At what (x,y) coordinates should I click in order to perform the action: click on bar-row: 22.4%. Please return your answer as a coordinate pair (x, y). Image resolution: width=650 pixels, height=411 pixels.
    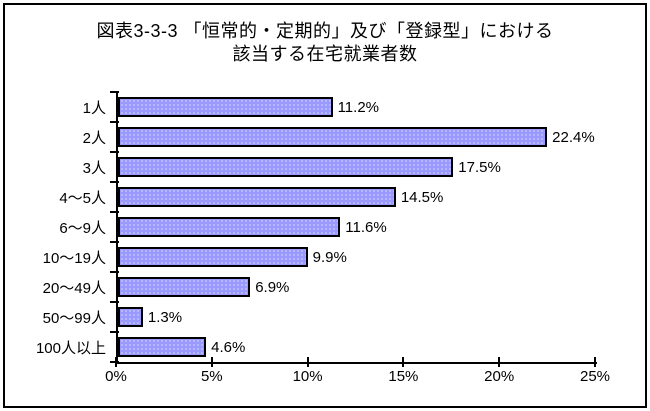
    Looking at the image, I should click on (357, 137).